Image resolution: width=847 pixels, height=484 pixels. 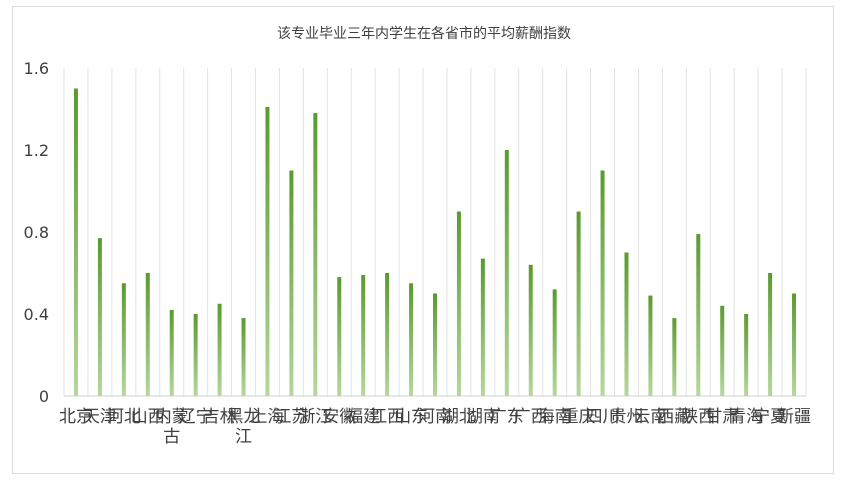 I want to click on x-tick-label: 山西, so click(x=148, y=417).